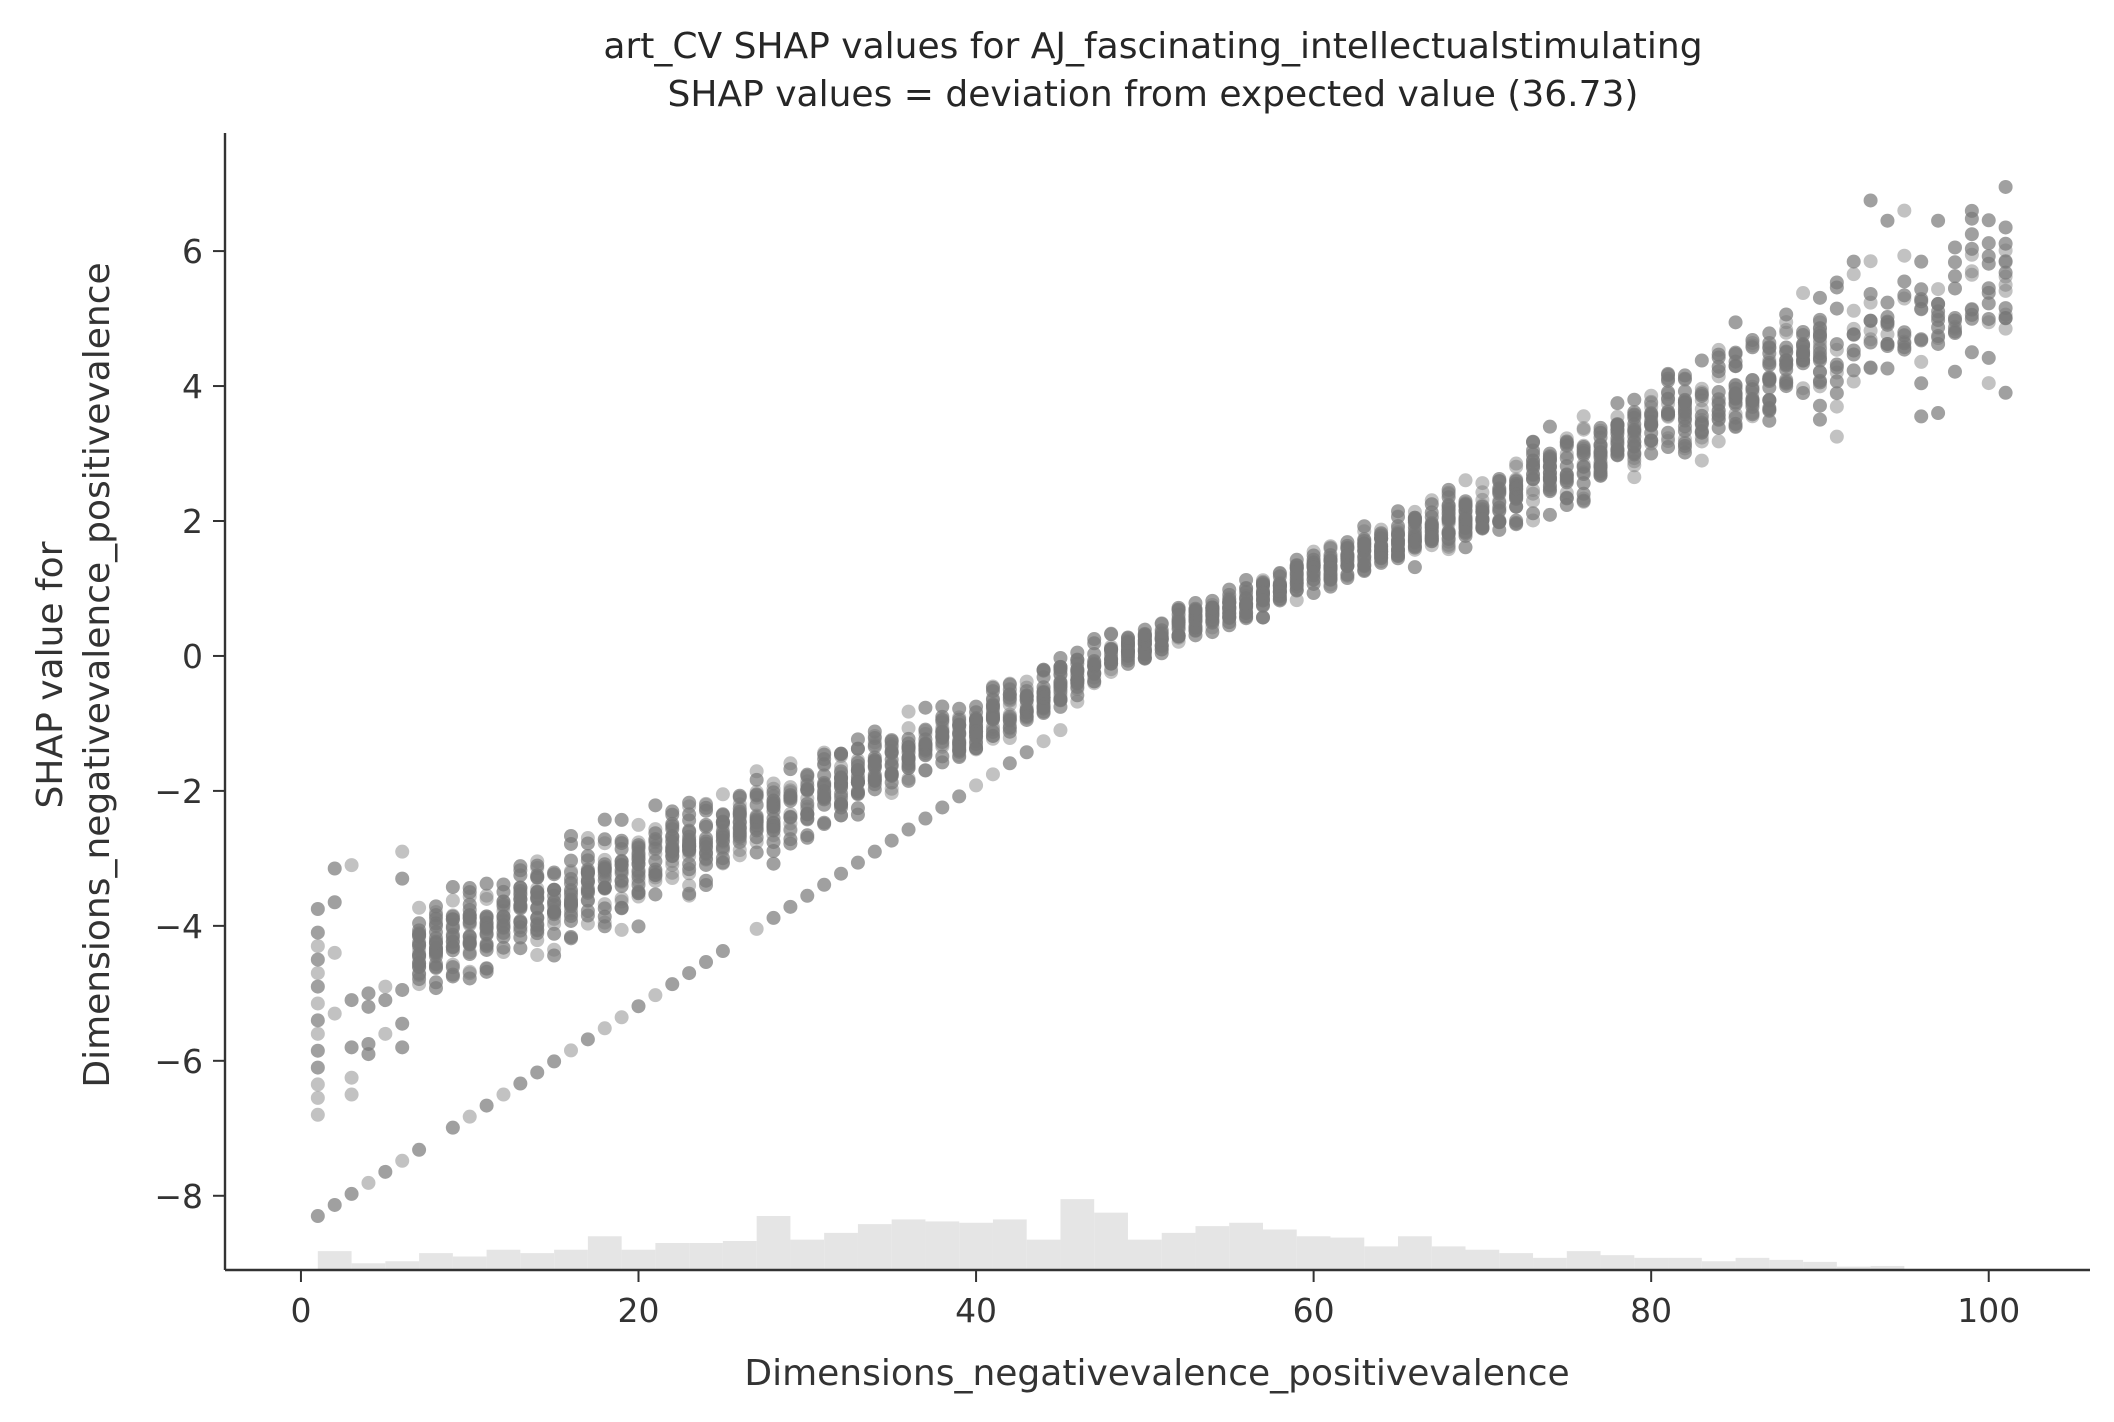  What do you see at coordinates (50, 674) in the screenshot?
I see `y-axis-label-line1: SHAP value for` at bounding box center [50, 674].